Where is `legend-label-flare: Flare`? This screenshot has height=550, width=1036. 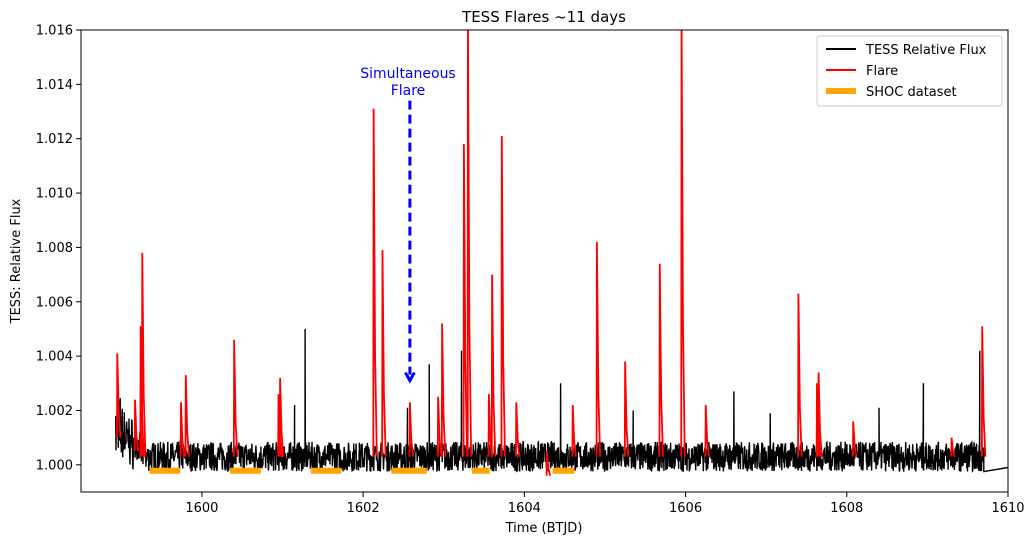
legend-label-flare: Flare is located at coordinates (882, 71).